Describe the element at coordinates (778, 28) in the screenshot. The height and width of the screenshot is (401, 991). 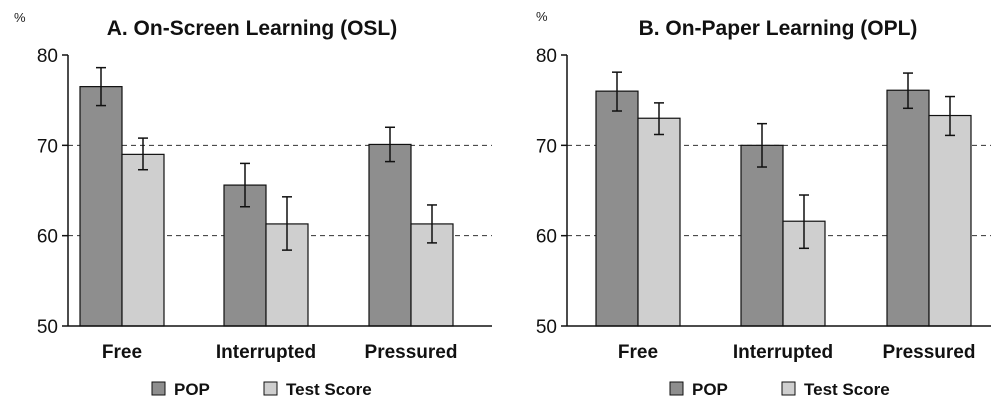
I see `chart-title: B. On-Paper Learning (OPL)` at that location.